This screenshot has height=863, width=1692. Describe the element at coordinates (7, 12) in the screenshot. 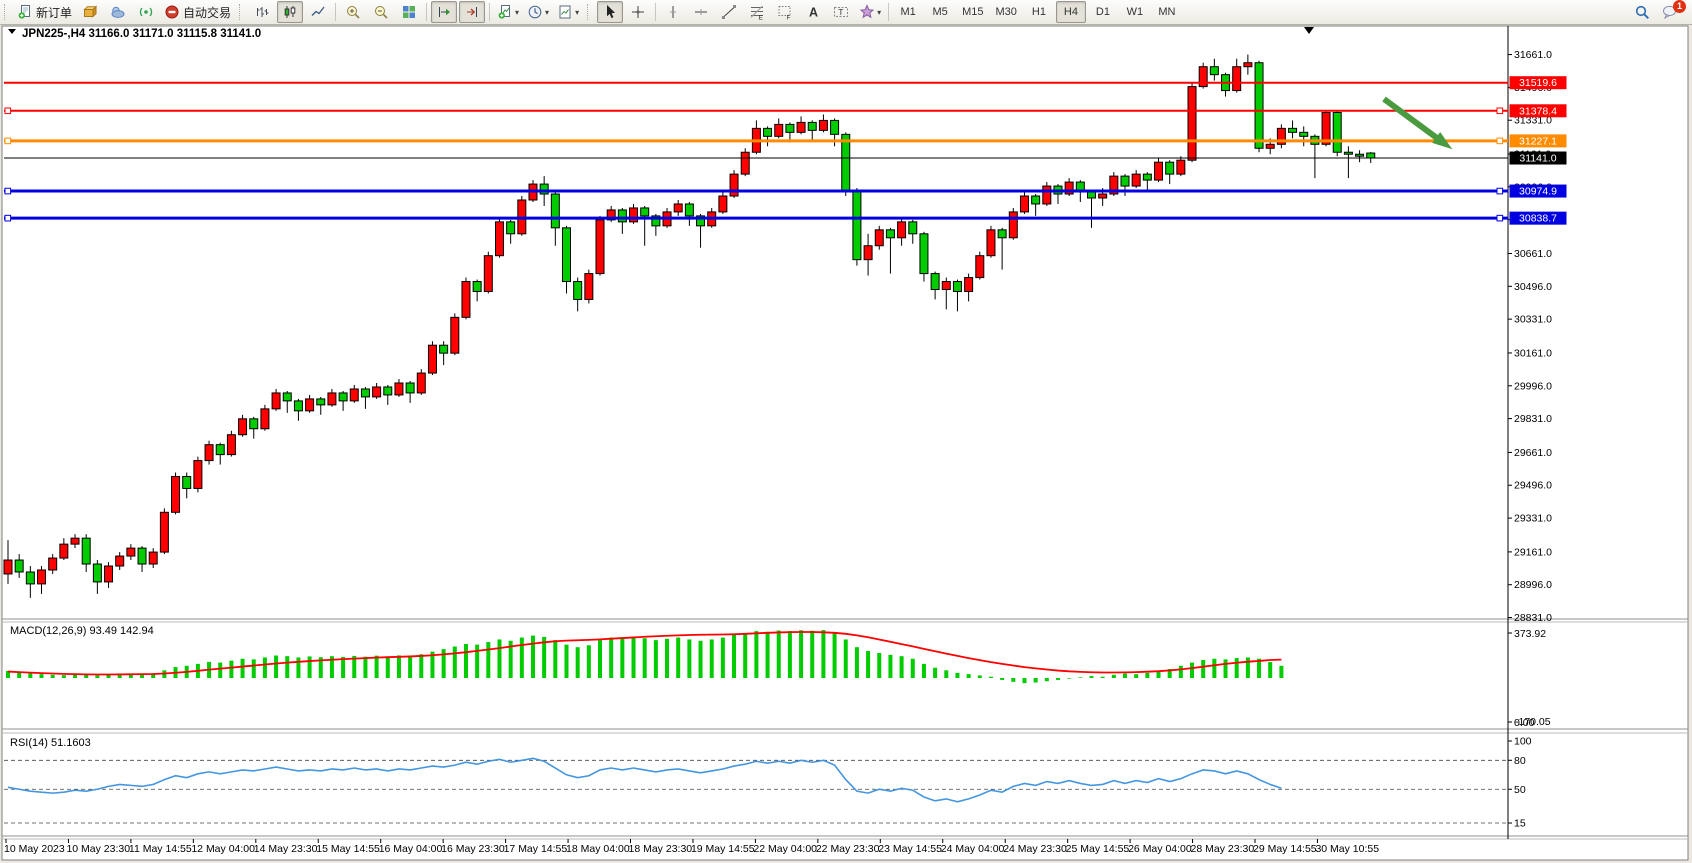

I see `toolbar-grip` at that location.